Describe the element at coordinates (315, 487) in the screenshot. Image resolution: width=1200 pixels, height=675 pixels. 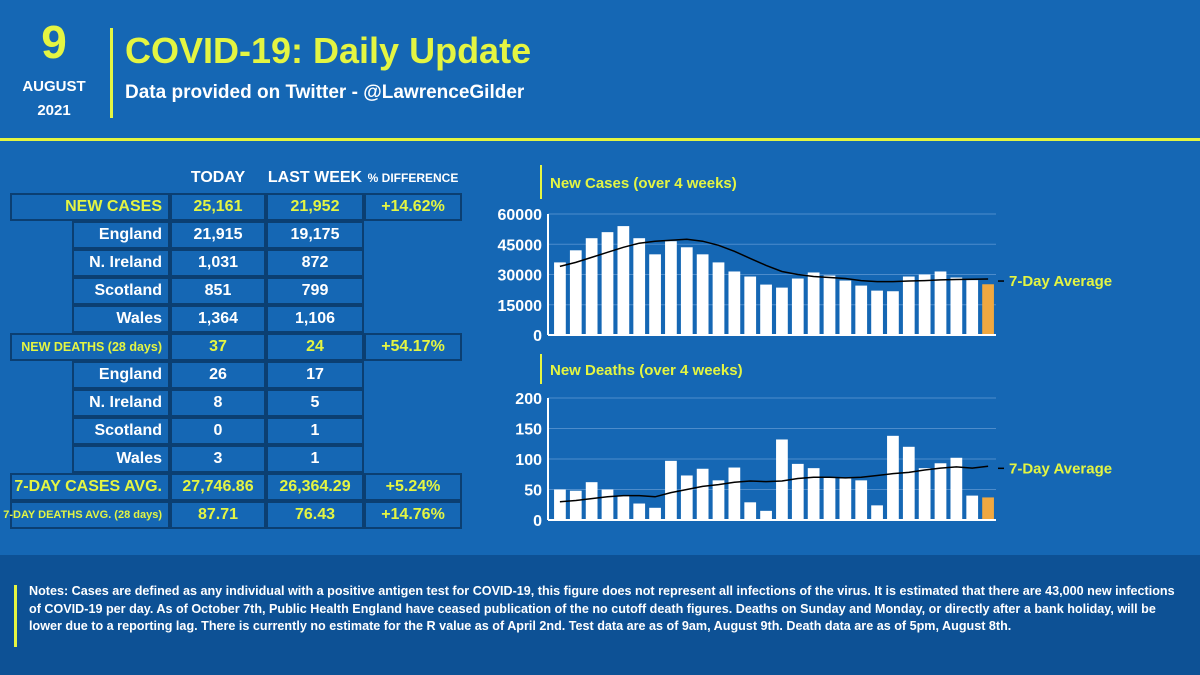
I see `row-cases-avg-last-week: 26,364.29` at that location.